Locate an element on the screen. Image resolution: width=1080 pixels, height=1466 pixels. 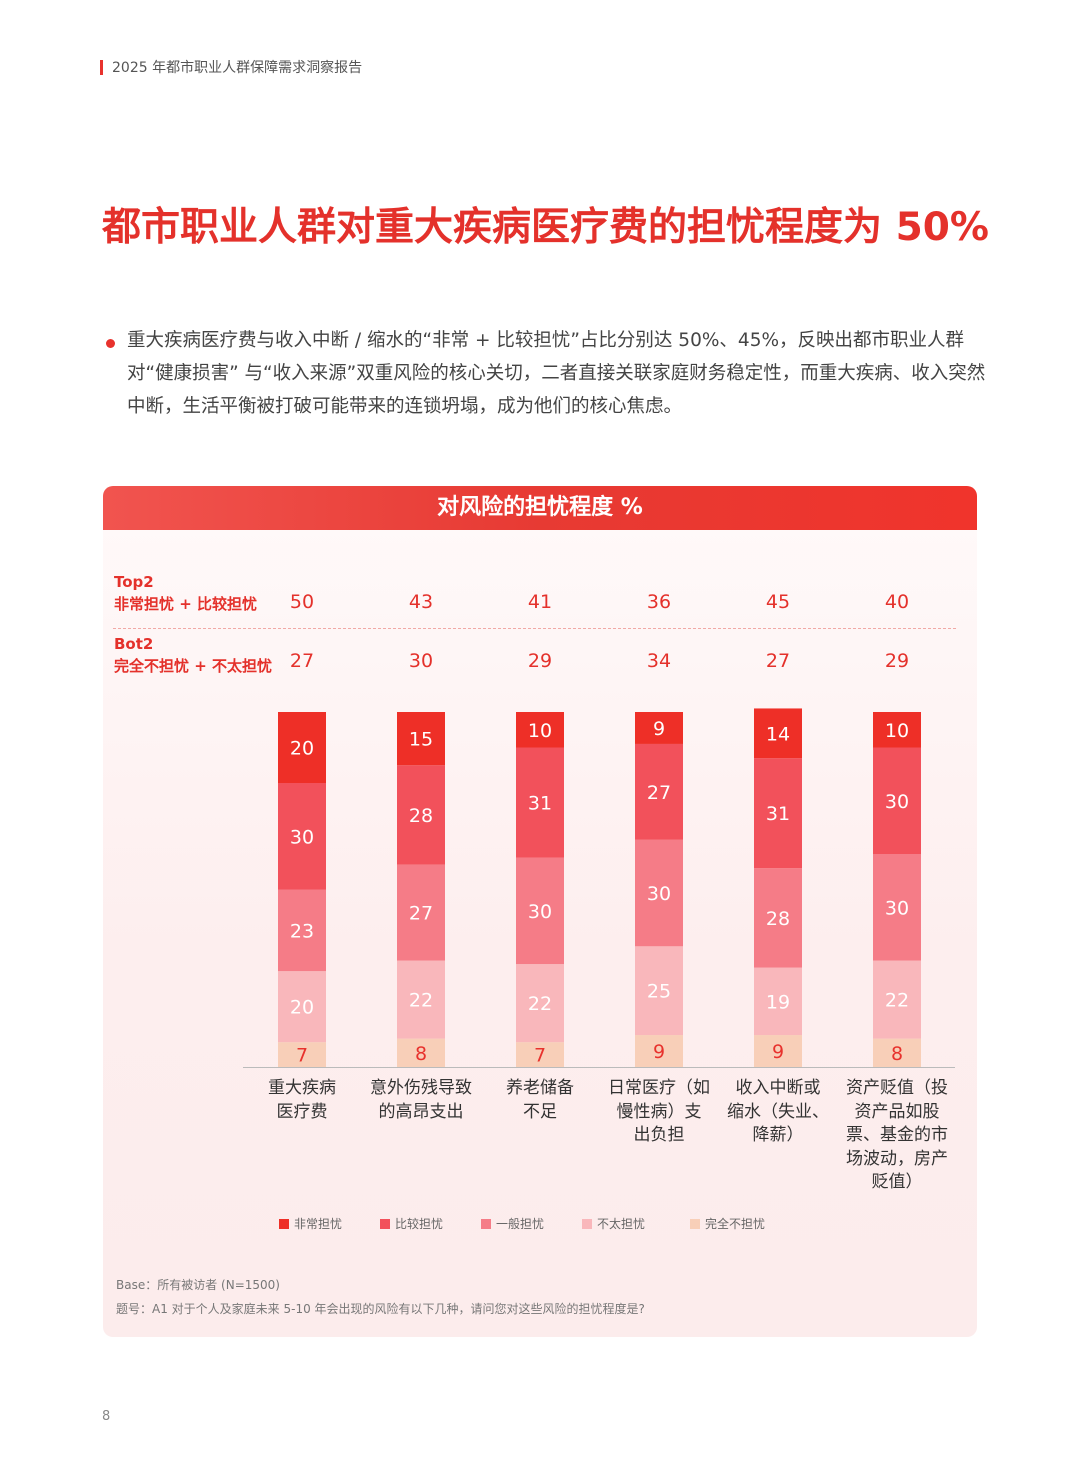
category-label-line: 票、基金的市 is located at coordinates (897, 1135).